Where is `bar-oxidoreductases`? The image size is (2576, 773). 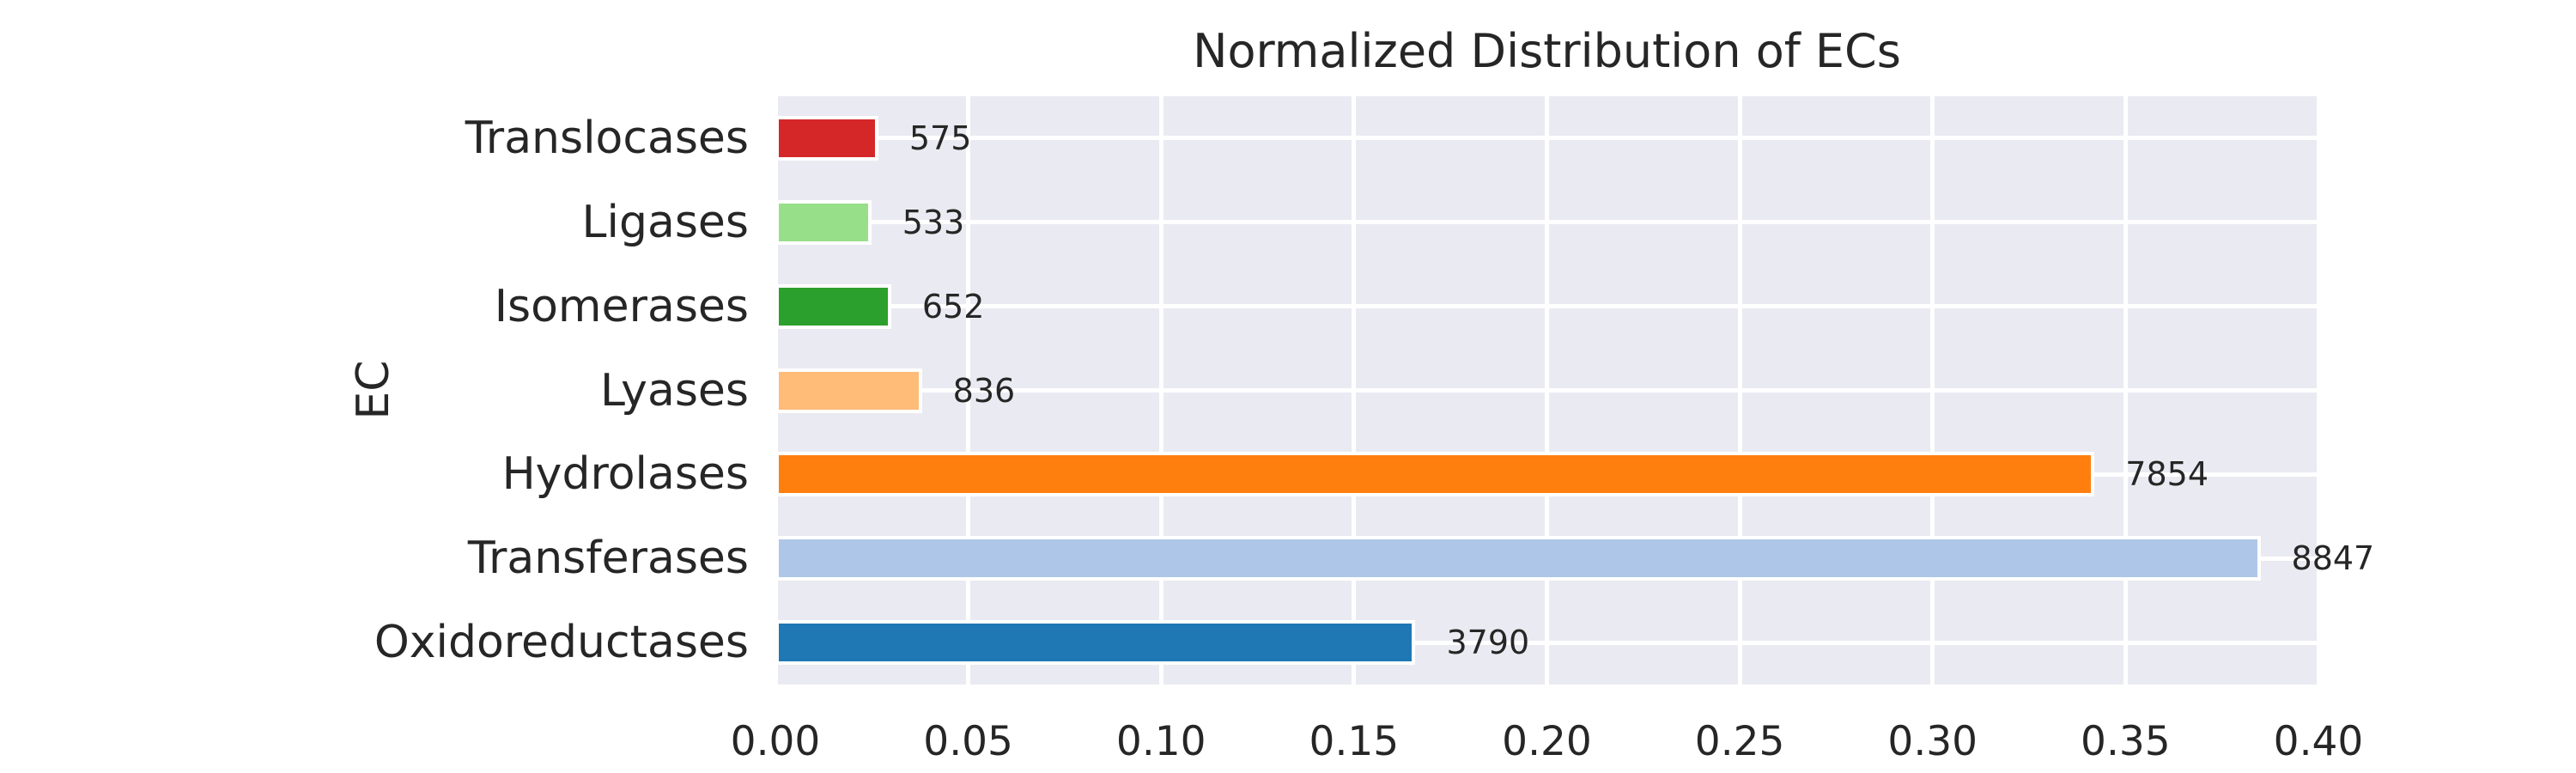
bar-oxidoreductases is located at coordinates (1096, 643).